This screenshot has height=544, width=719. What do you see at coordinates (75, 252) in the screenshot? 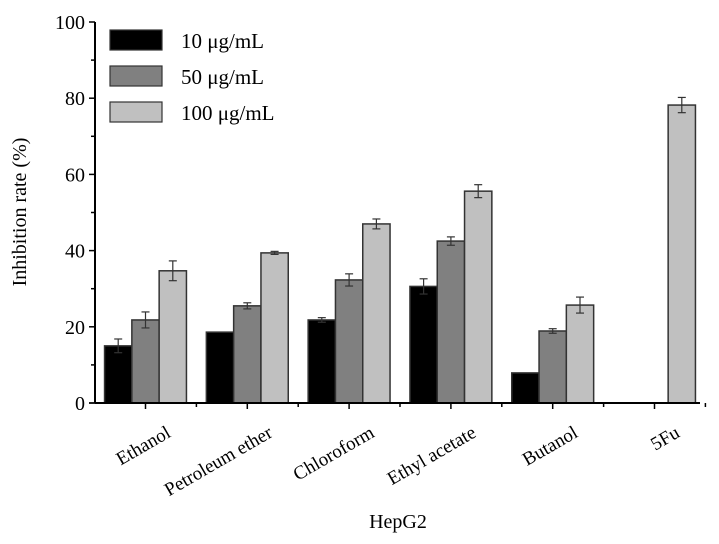
I see `y-tick-label: 40` at bounding box center [75, 252].